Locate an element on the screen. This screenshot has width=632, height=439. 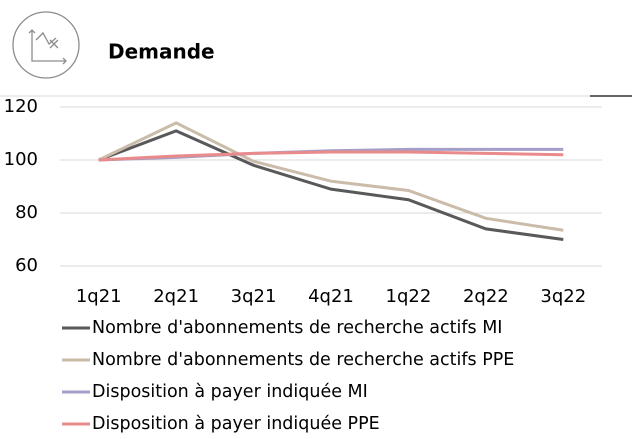
y-tick-label: 120 is located at coordinates (21, 106).